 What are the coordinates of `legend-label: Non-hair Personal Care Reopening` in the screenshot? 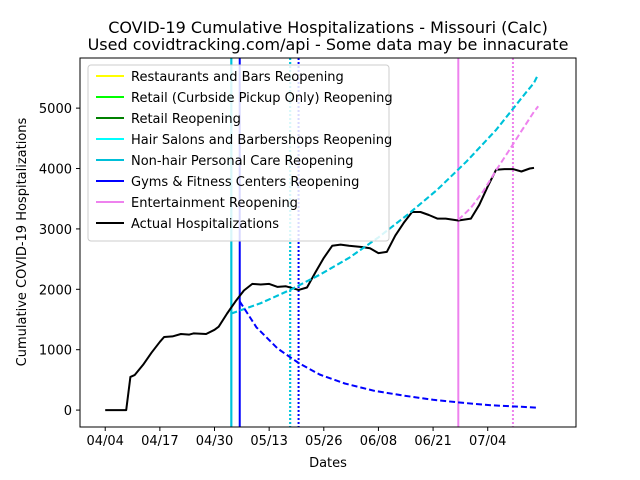 It's located at (242, 161).